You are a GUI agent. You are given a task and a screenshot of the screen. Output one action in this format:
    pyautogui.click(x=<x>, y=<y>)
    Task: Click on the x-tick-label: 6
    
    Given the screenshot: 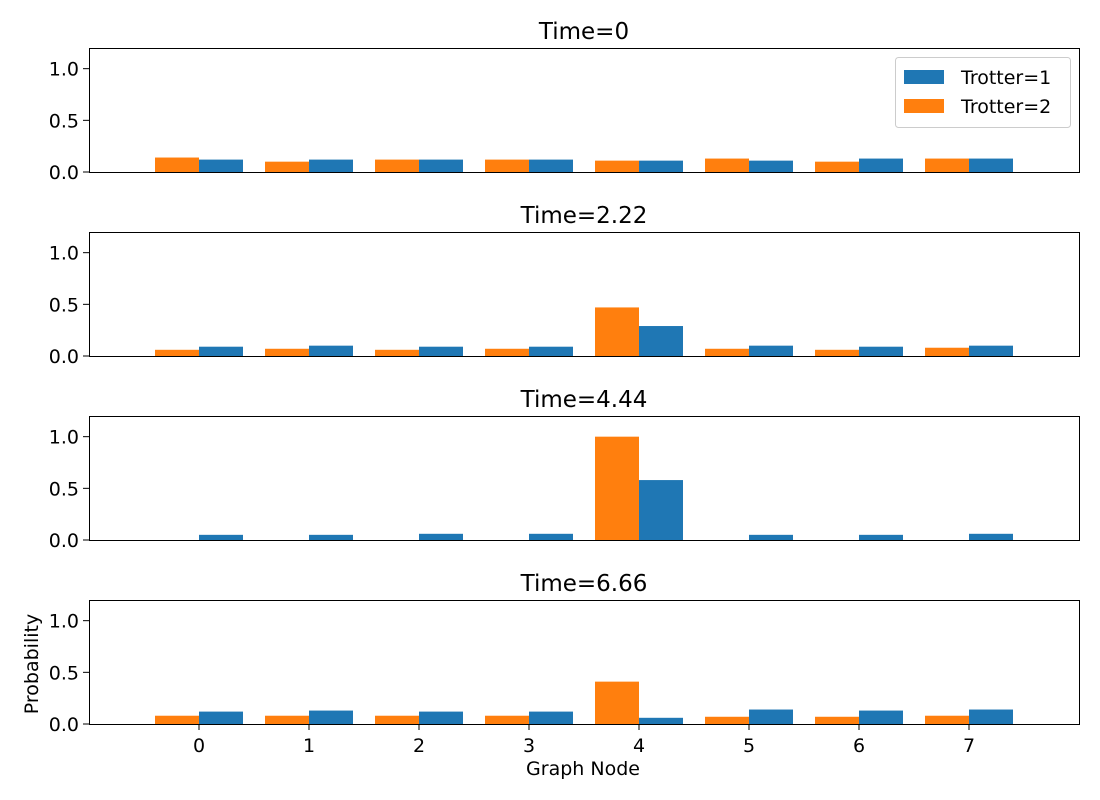 What is the action you would take?
    pyautogui.click(x=859, y=746)
    